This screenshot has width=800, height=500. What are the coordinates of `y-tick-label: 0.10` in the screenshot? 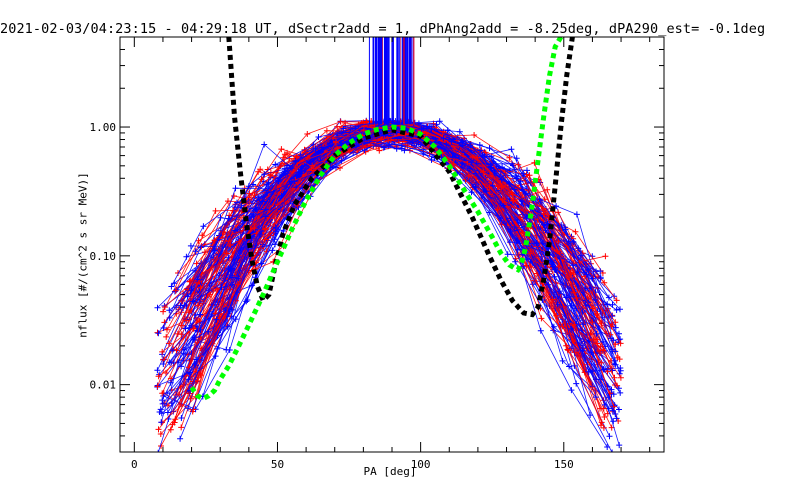 It's located at (103, 256).